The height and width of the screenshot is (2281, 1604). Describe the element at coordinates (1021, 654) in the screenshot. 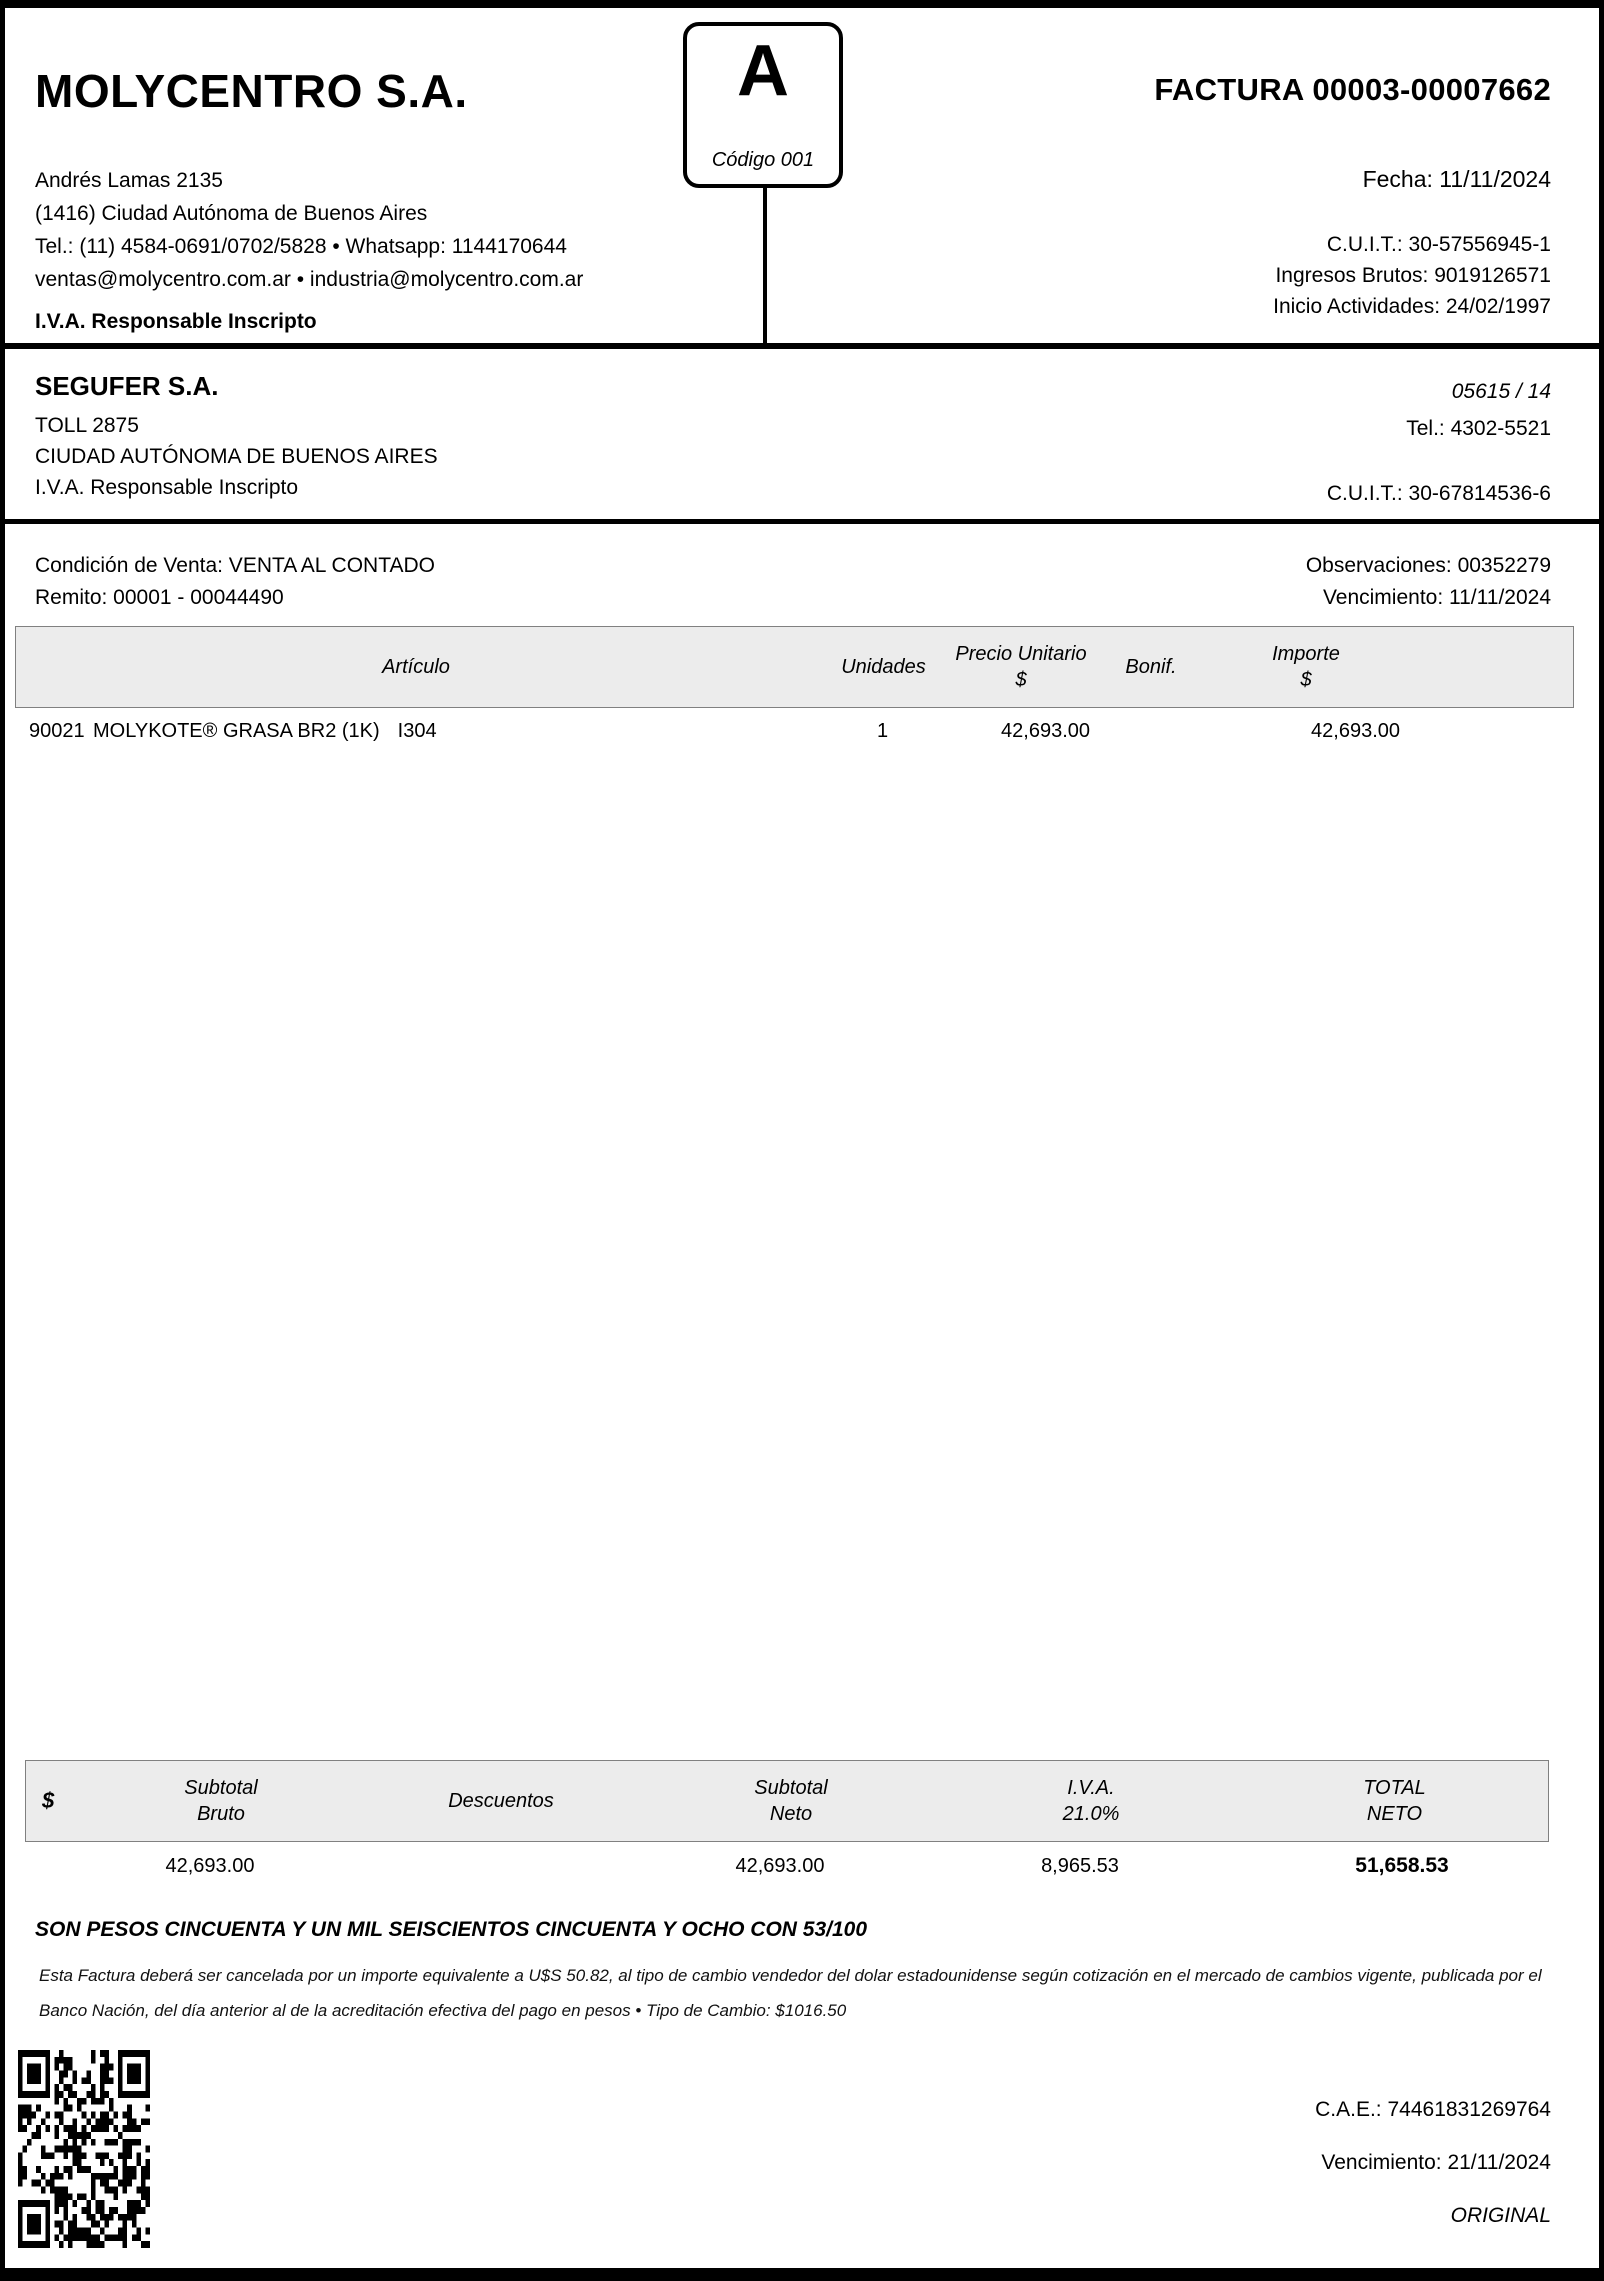

I see `column-header-precio-line1: Precio Unitario` at that location.